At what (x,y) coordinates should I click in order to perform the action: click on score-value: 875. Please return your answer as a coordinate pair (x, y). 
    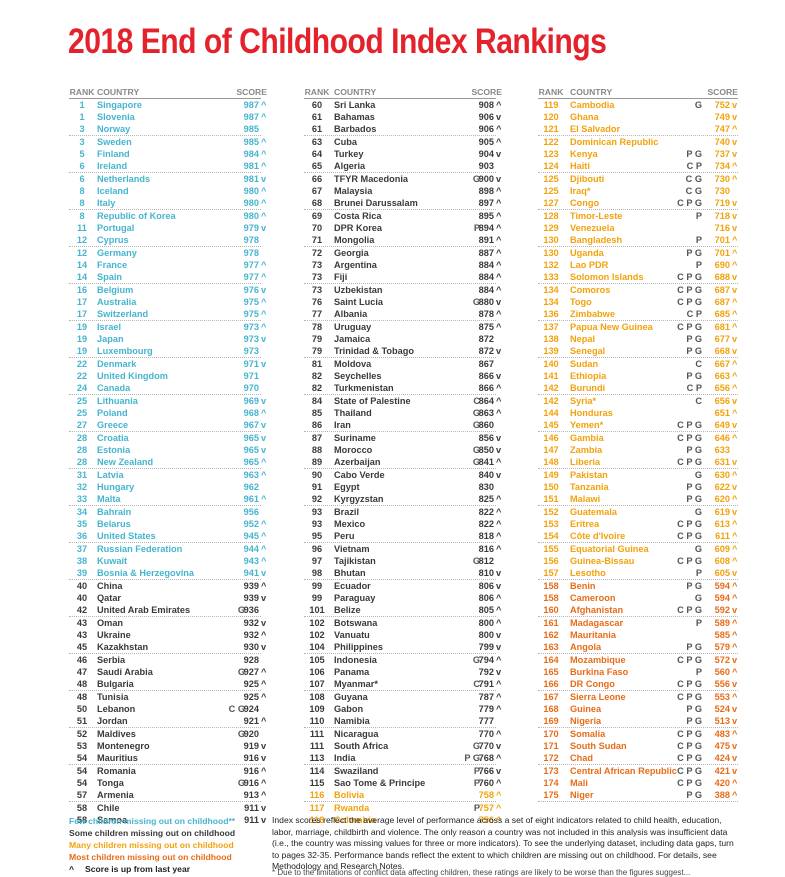
    Looking at the image, I should click on (486, 327).